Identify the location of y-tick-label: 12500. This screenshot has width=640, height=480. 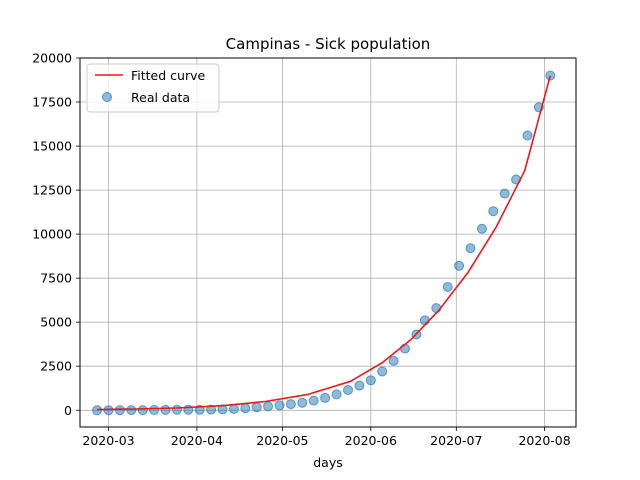
(52, 190).